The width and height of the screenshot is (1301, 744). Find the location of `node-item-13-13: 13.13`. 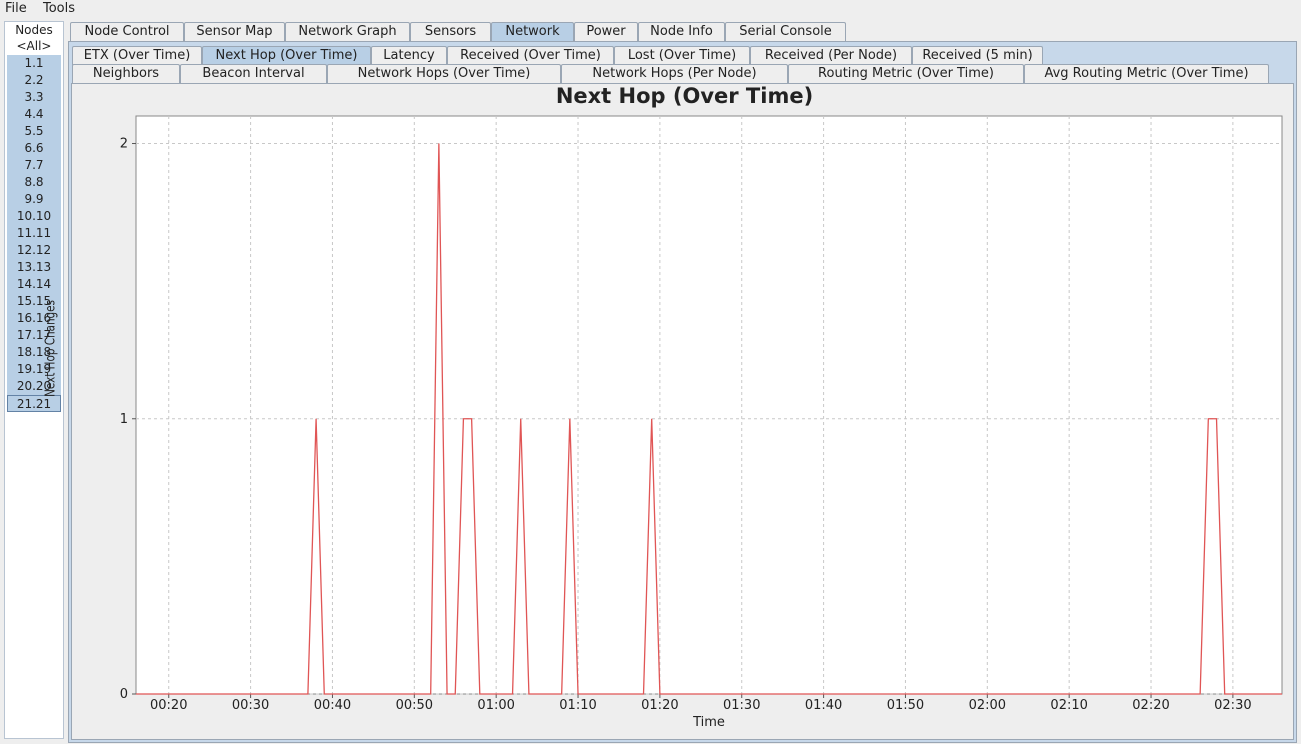

node-item-13-13: 13.13 is located at coordinates (34, 267).